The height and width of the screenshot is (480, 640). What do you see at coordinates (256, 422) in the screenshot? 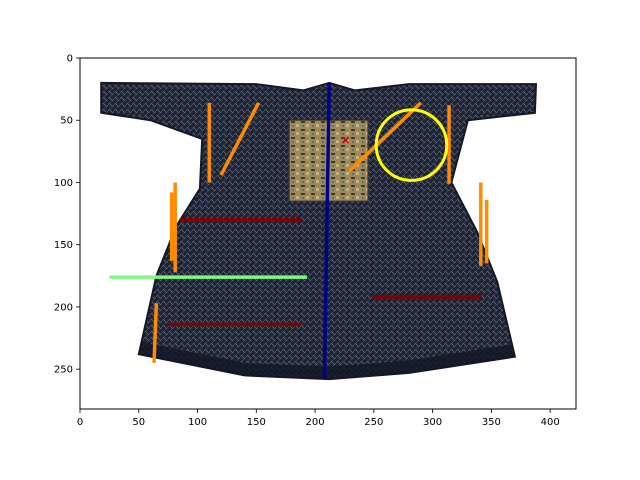
I see `x-tick-label: 150` at bounding box center [256, 422].